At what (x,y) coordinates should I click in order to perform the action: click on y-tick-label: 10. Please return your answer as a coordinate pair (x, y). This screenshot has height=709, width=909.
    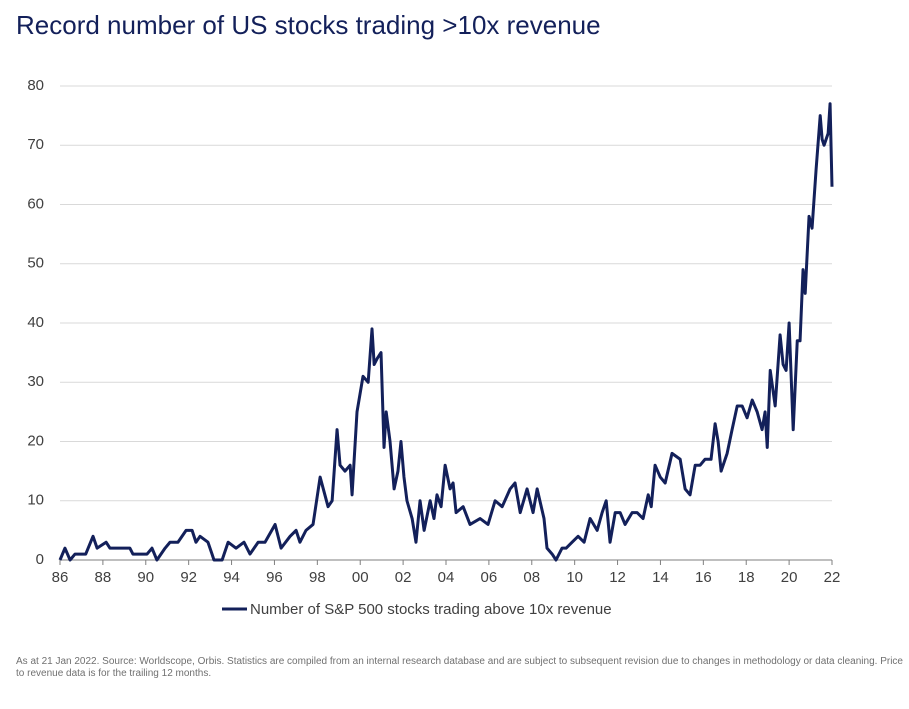
    Looking at the image, I should click on (35, 500).